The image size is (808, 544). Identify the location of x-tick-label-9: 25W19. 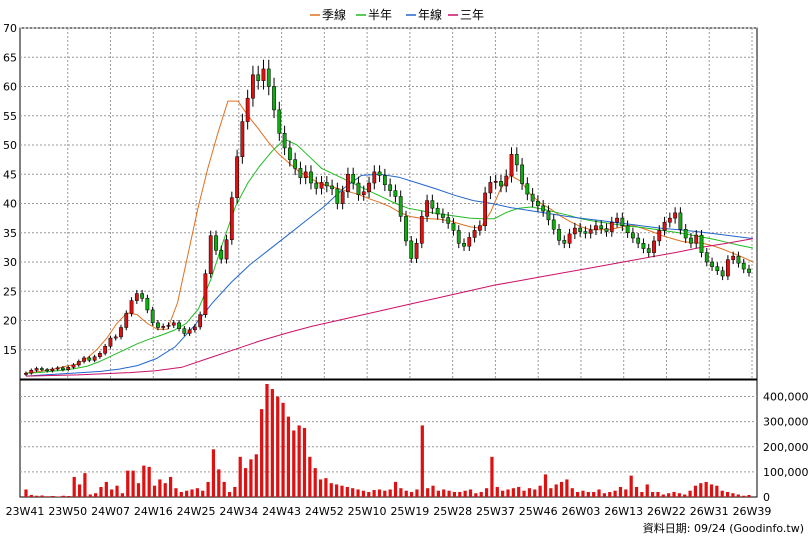
(409, 511).